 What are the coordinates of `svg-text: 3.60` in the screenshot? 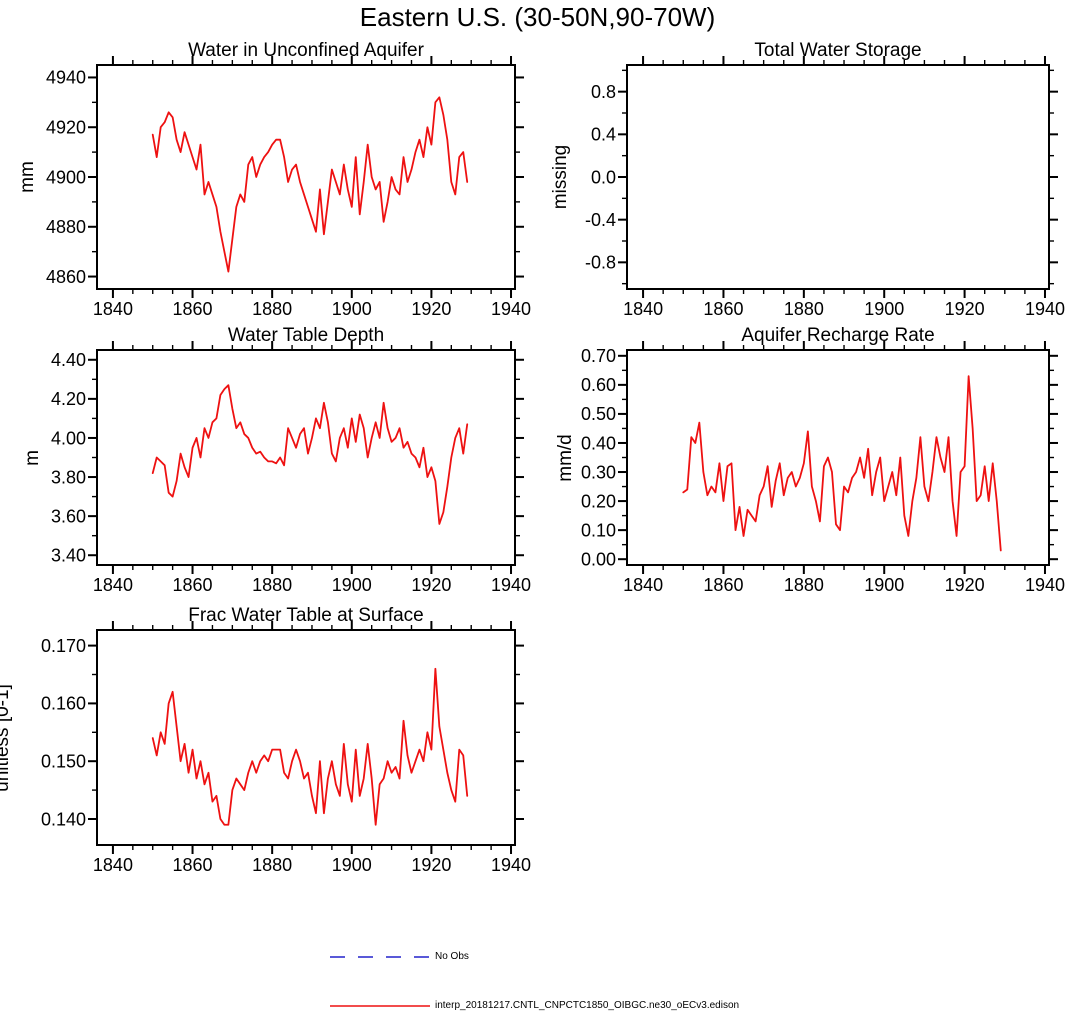 It's located at (68, 516).